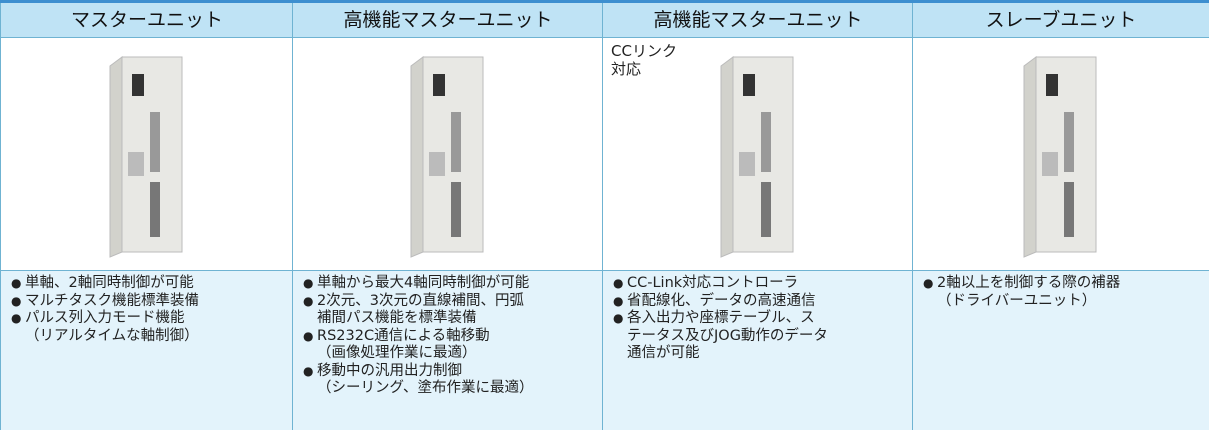  Describe the element at coordinates (109, 283) in the screenshot. I see `bullet-line: 単軸、2軸同時制御が可能` at that location.